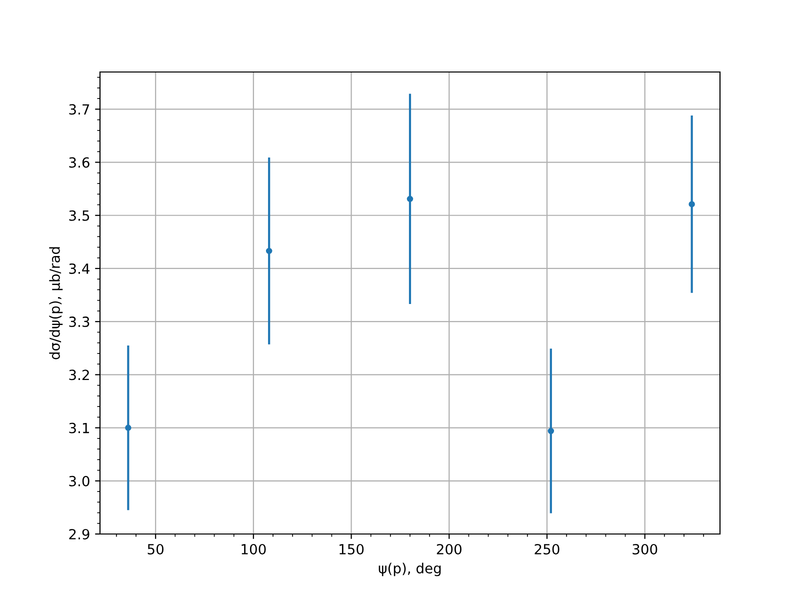 This screenshot has width=800, height=600. I want to click on y-tick-label: 2.9, so click(79, 534).